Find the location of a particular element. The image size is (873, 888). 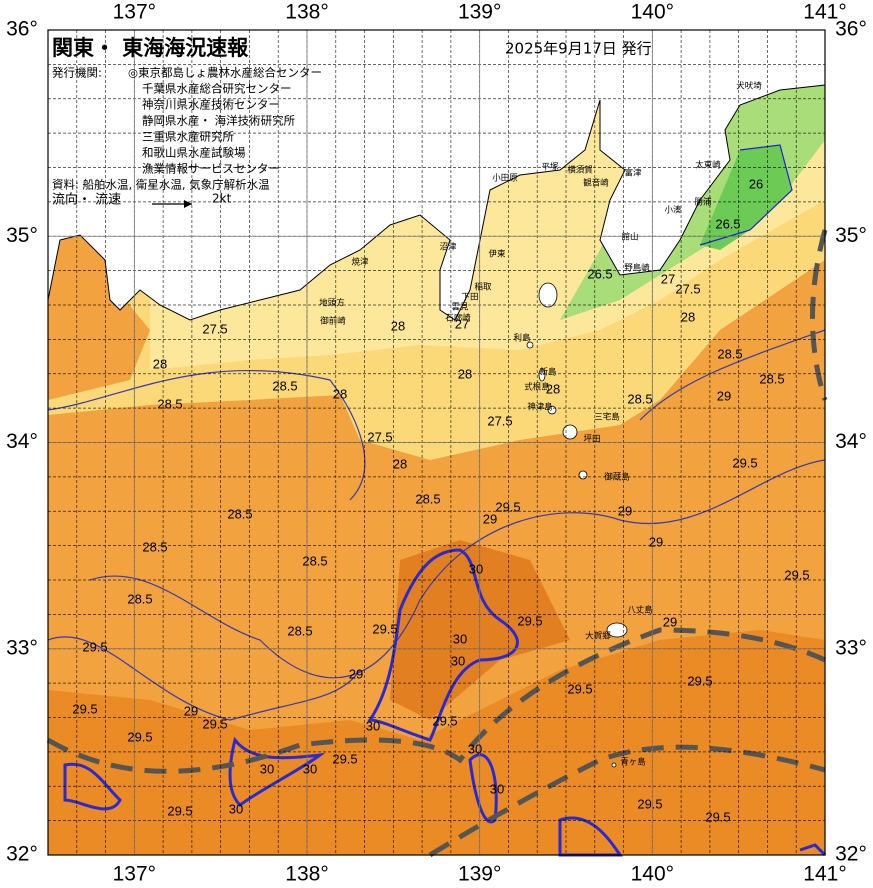

lon-label-bottom: 140° is located at coordinates (652, 874).